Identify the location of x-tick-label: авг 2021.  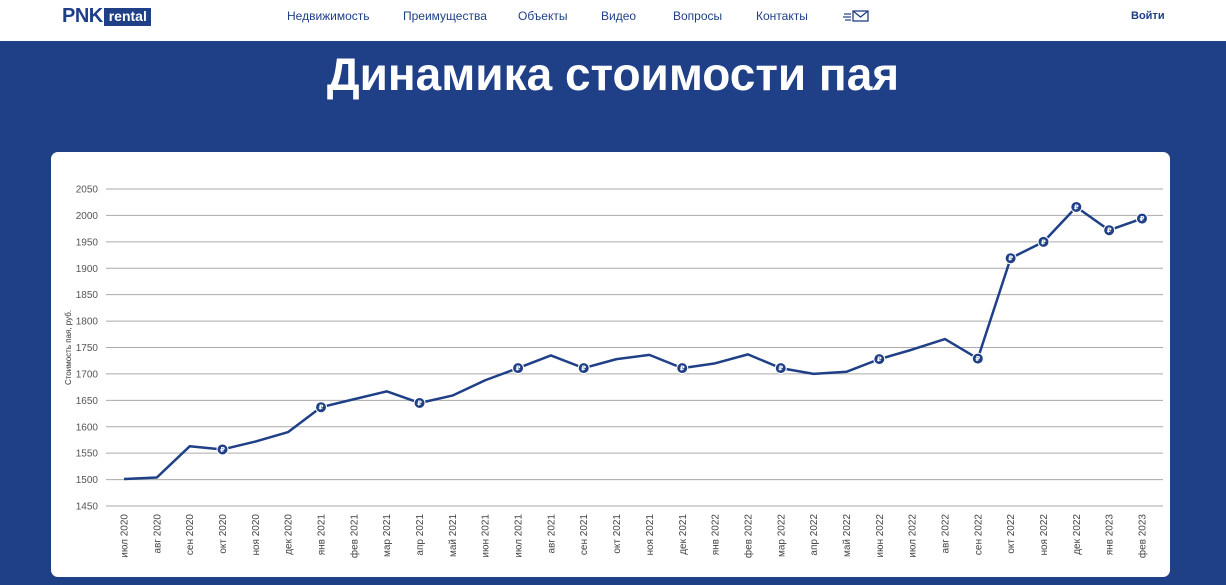
(551, 534).